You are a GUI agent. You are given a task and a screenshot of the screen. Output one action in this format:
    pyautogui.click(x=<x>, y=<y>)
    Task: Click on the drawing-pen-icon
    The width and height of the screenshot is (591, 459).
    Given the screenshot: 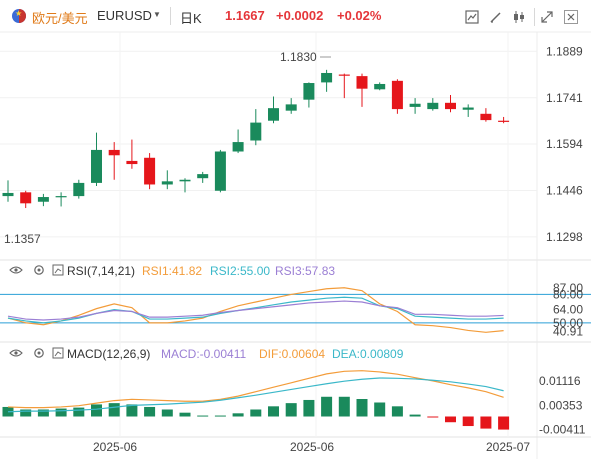 What is the action you would take?
    pyautogui.click(x=496, y=17)
    